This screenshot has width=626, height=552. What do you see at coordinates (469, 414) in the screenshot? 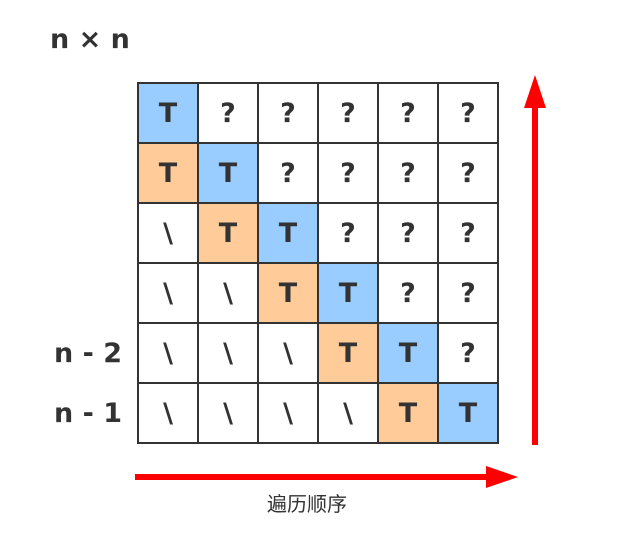
I see `grid-cell-r5-c5: T` at bounding box center [469, 414].